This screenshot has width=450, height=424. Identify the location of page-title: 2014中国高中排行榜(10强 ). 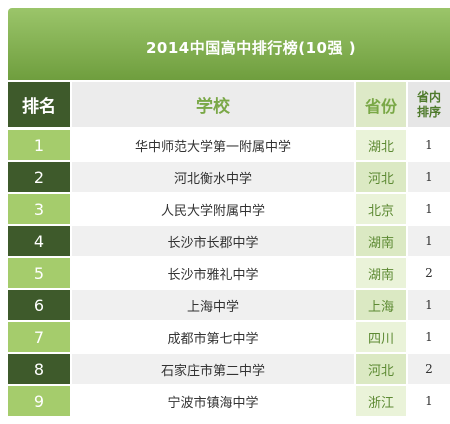
(251, 48).